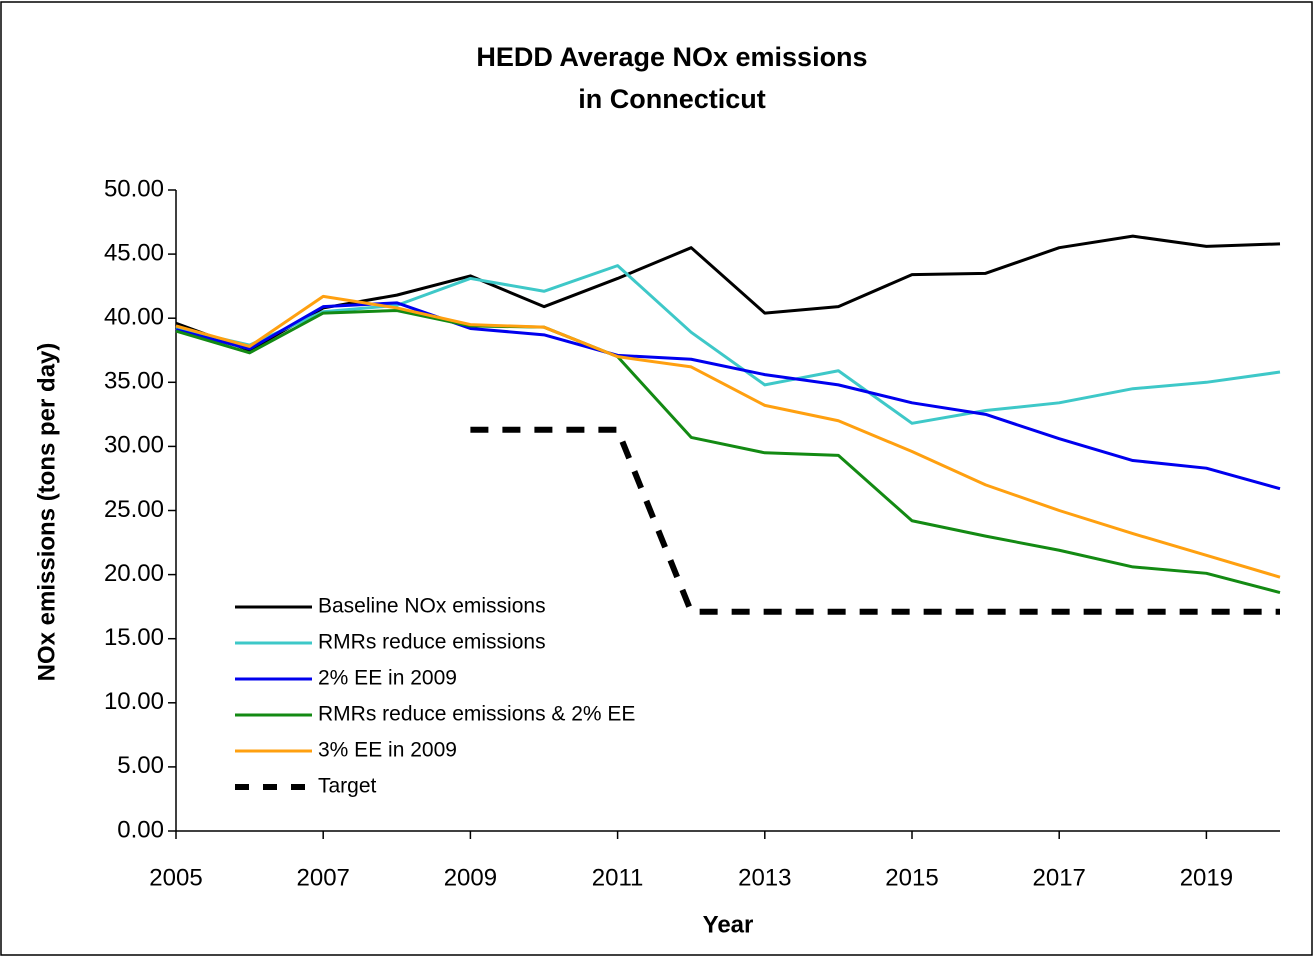 The width and height of the screenshot is (1314, 958). I want to click on y-tick-label: 35.00, so click(134, 381).